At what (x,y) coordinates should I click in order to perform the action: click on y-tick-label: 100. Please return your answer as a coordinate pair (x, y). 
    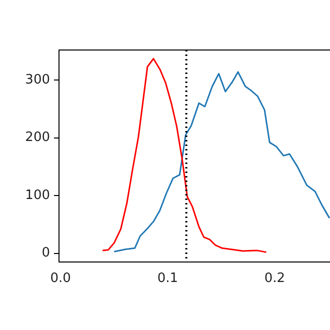
    Looking at the image, I should click on (37, 195).